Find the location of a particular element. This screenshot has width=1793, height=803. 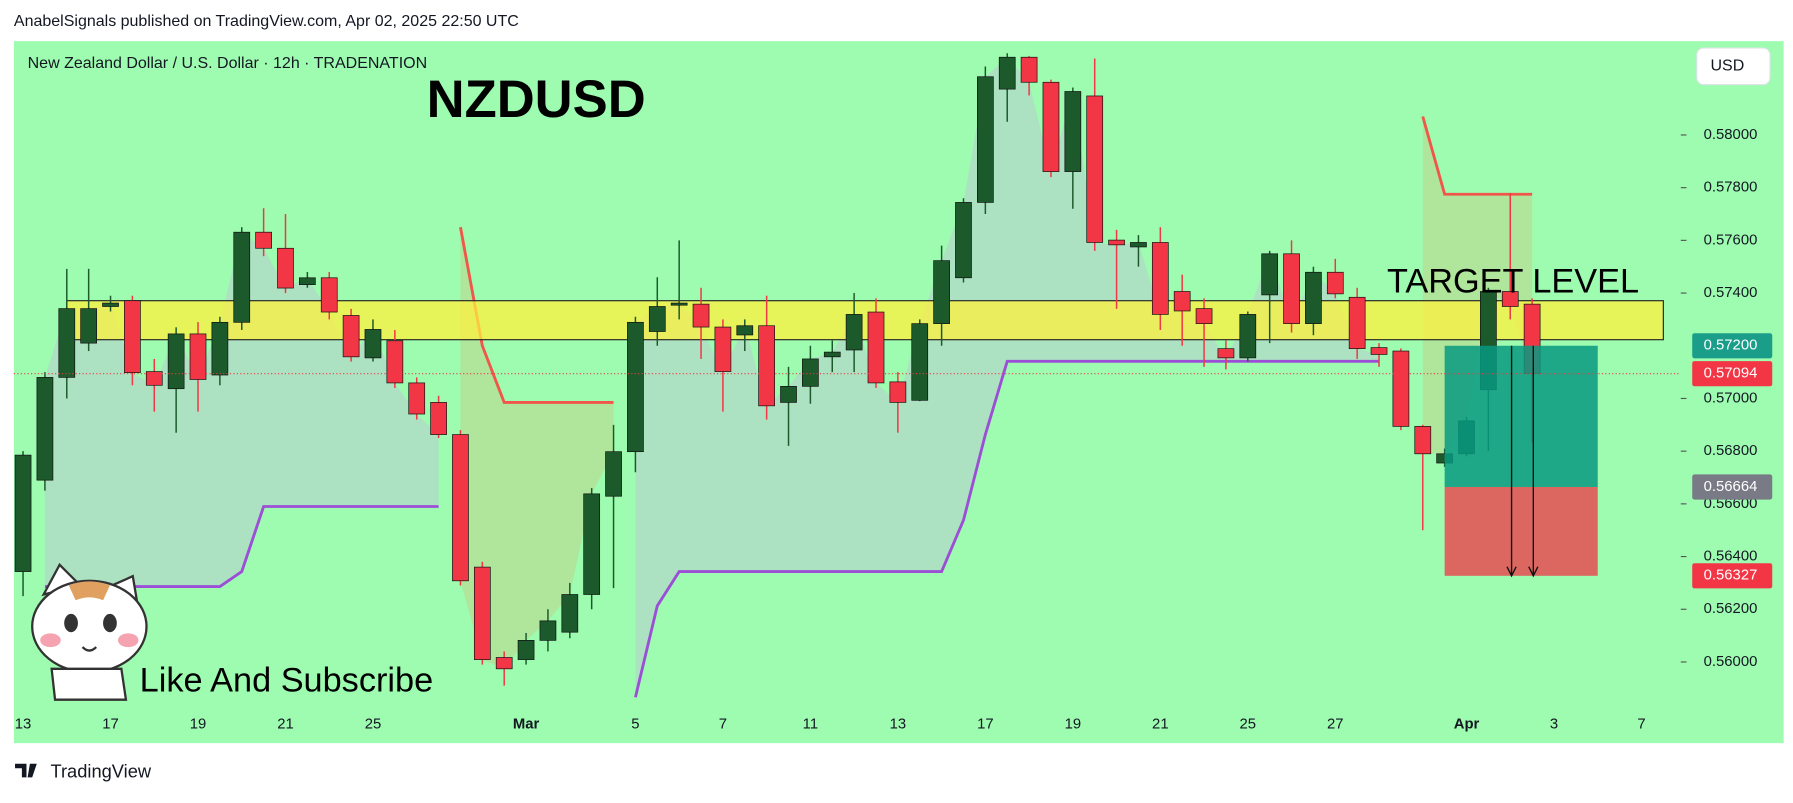

price-tag-label: 0.56664 is located at coordinates (1731, 487).